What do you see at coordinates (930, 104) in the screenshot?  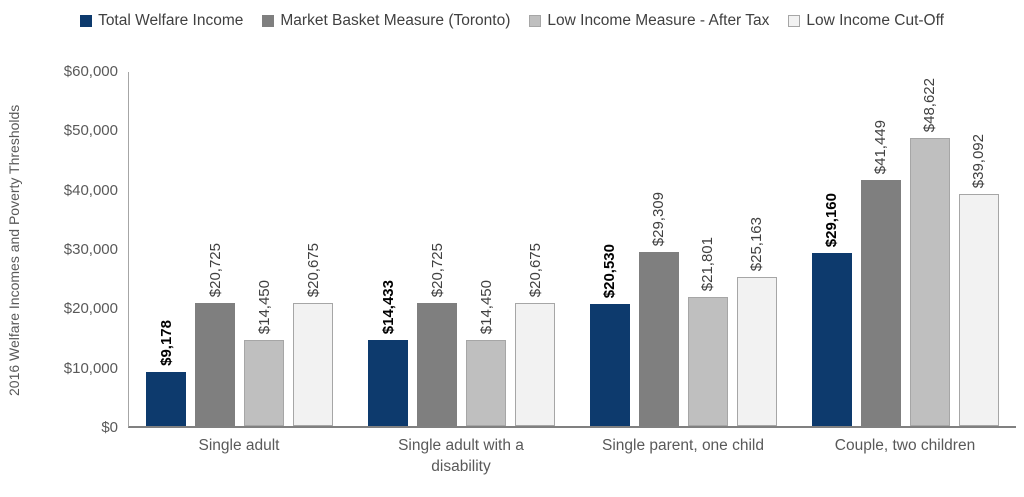 I see `bar-value-label: $48,622` at bounding box center [930, 104].